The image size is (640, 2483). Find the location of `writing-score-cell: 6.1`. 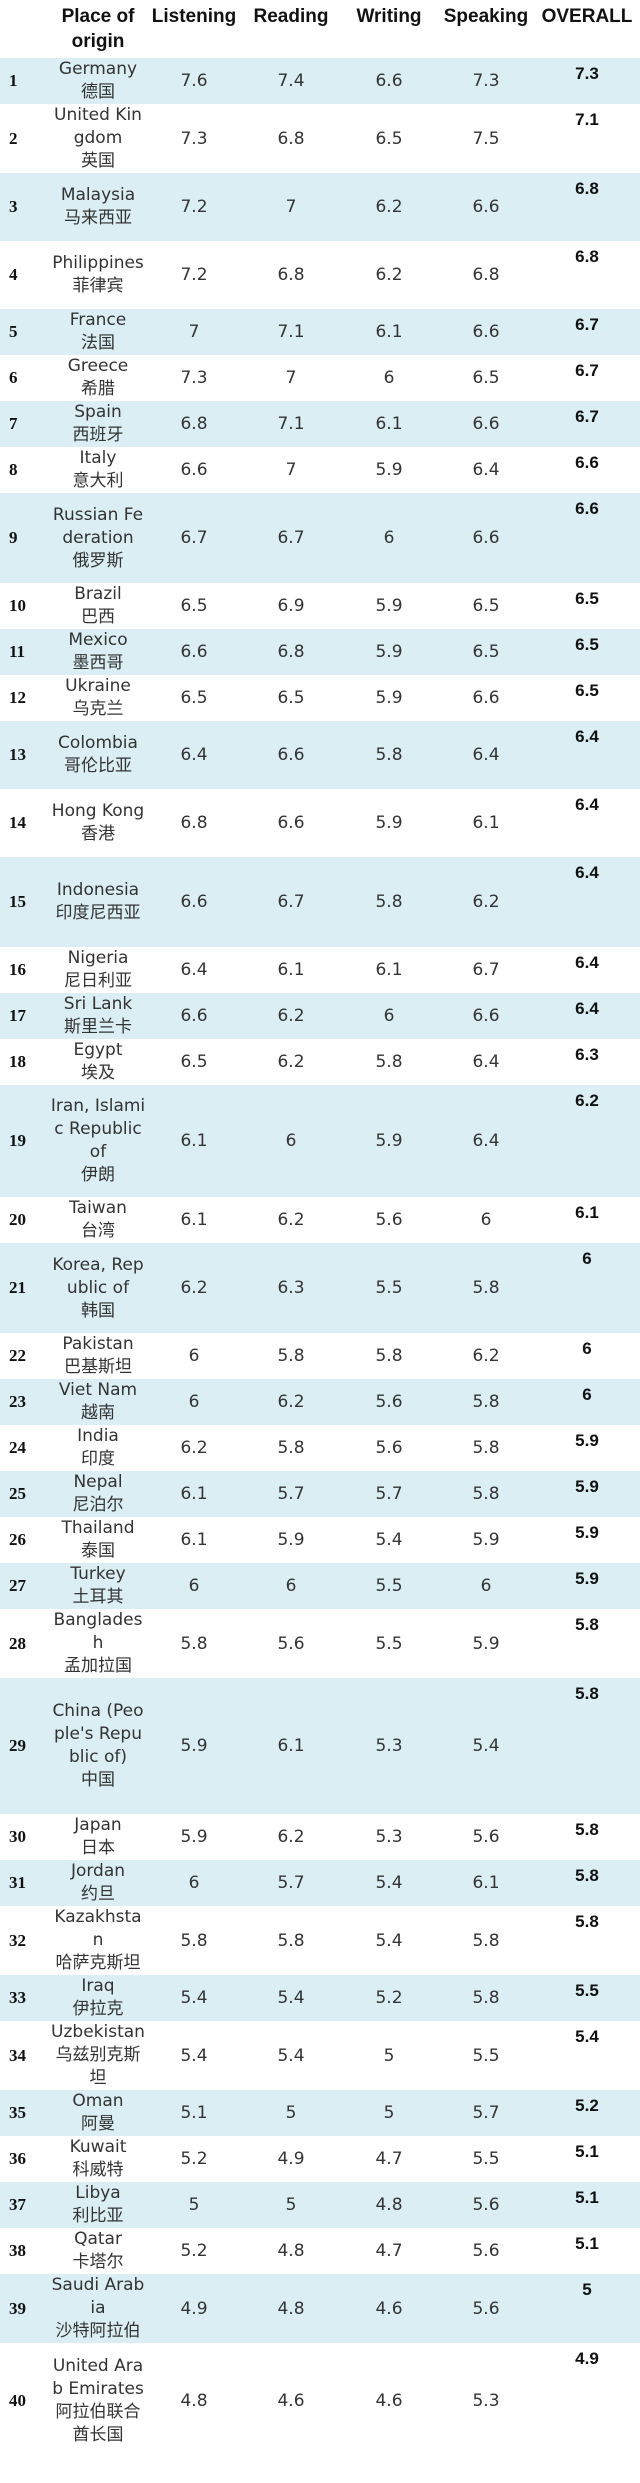

writing-score-cell: 6.1 is located at coordinates (389, 332).